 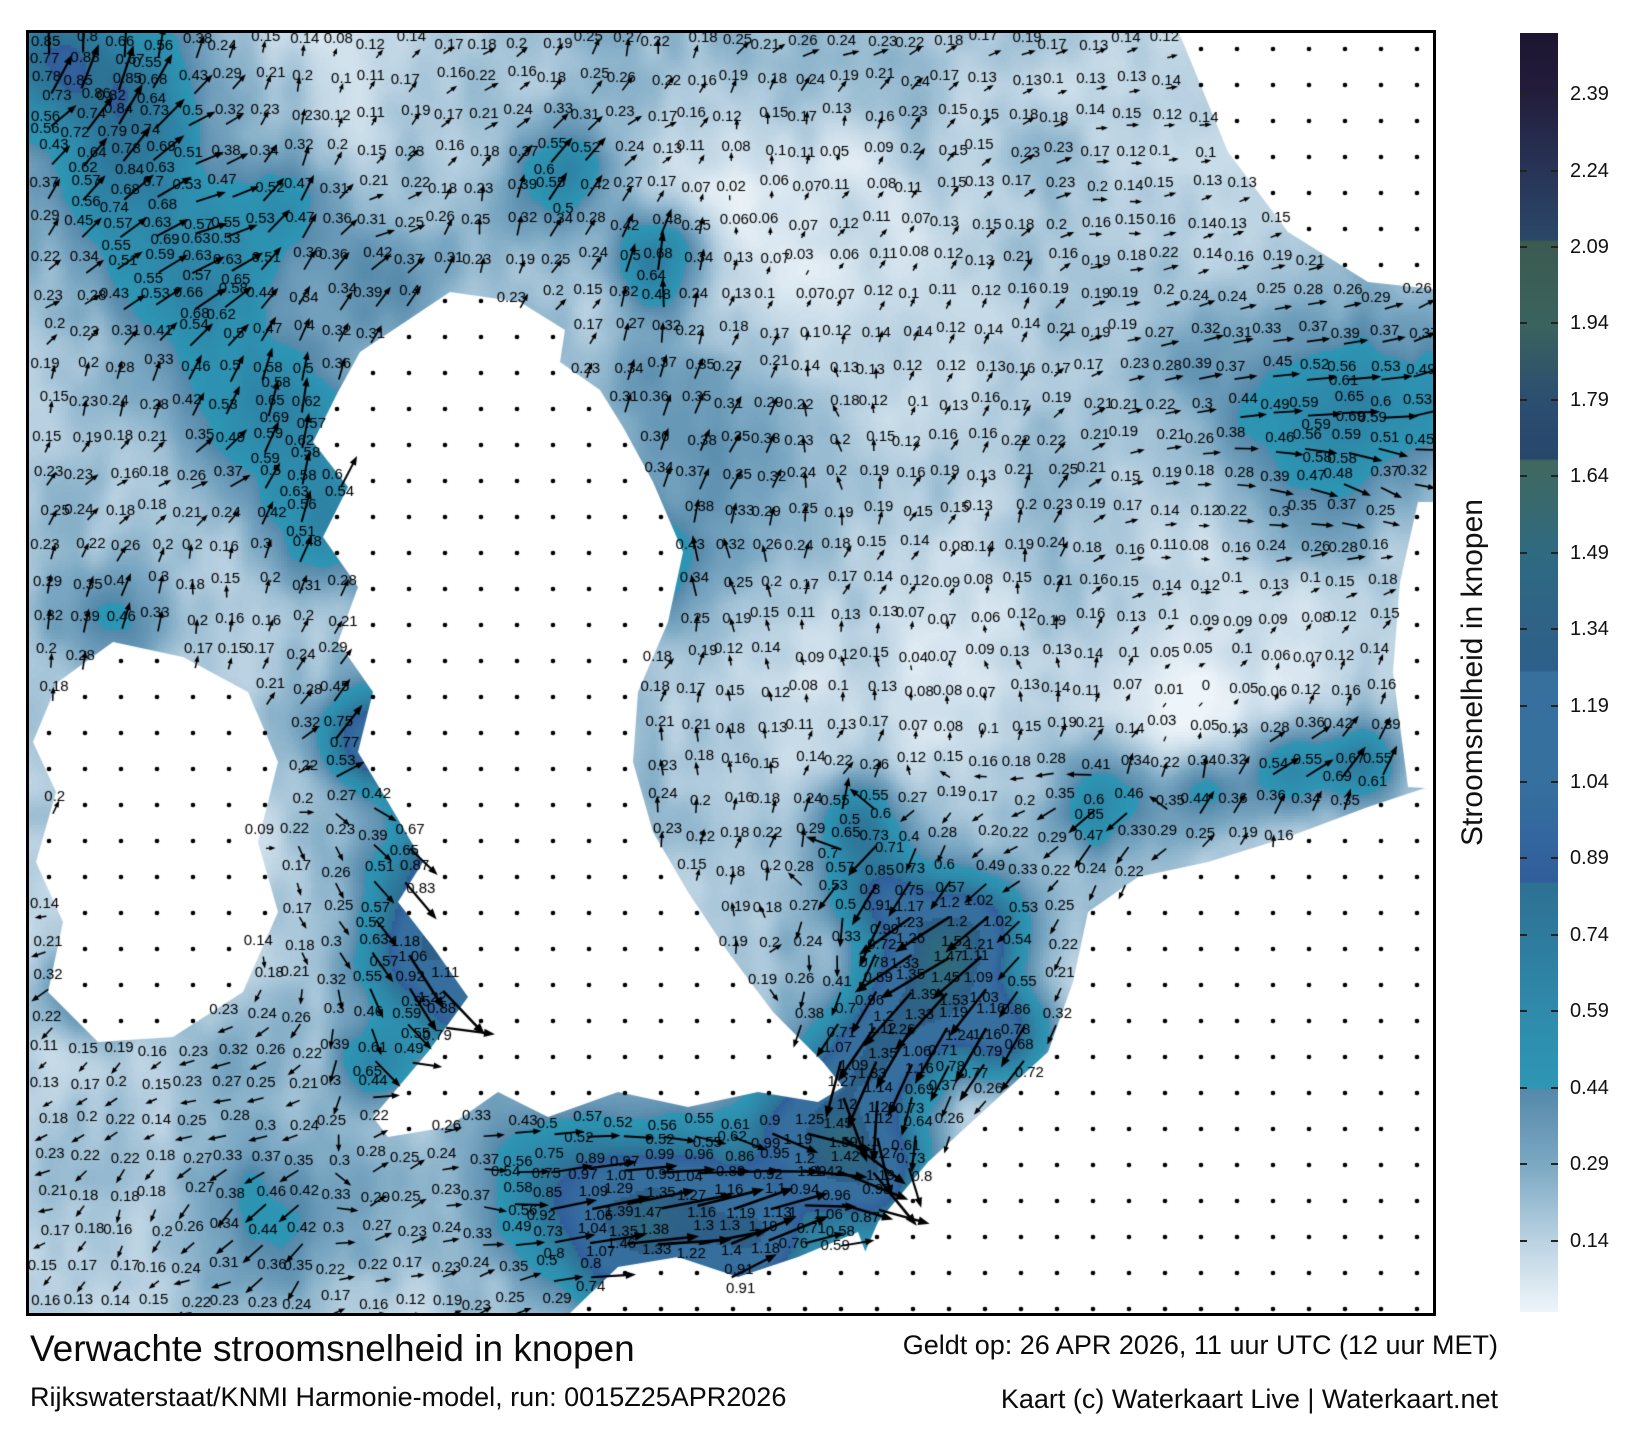 I want to click on colorbar-tick-label: 0.89, so click(x=1589, y=858).